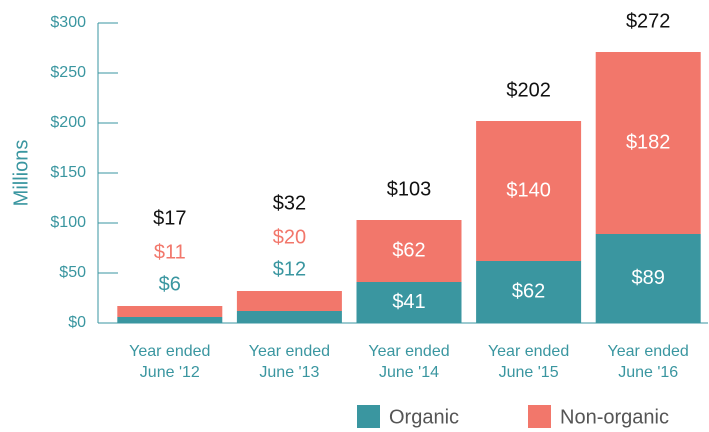  I want to click on value-label: $140, so click(528, 190).